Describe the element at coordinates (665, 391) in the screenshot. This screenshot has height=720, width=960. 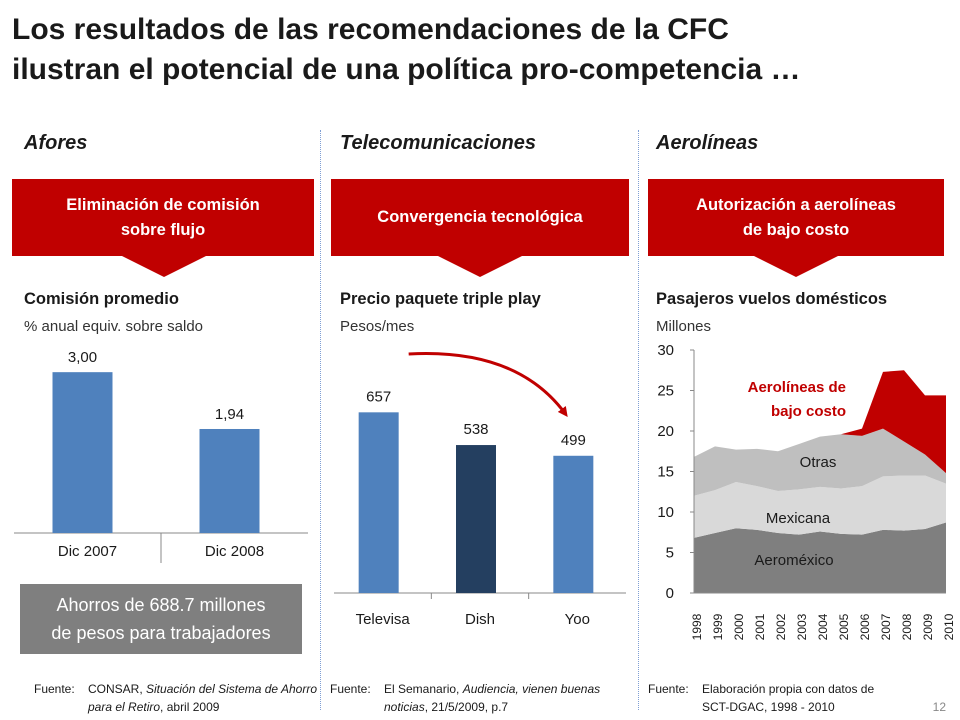
I see `y-tick-label: 25` at that location.